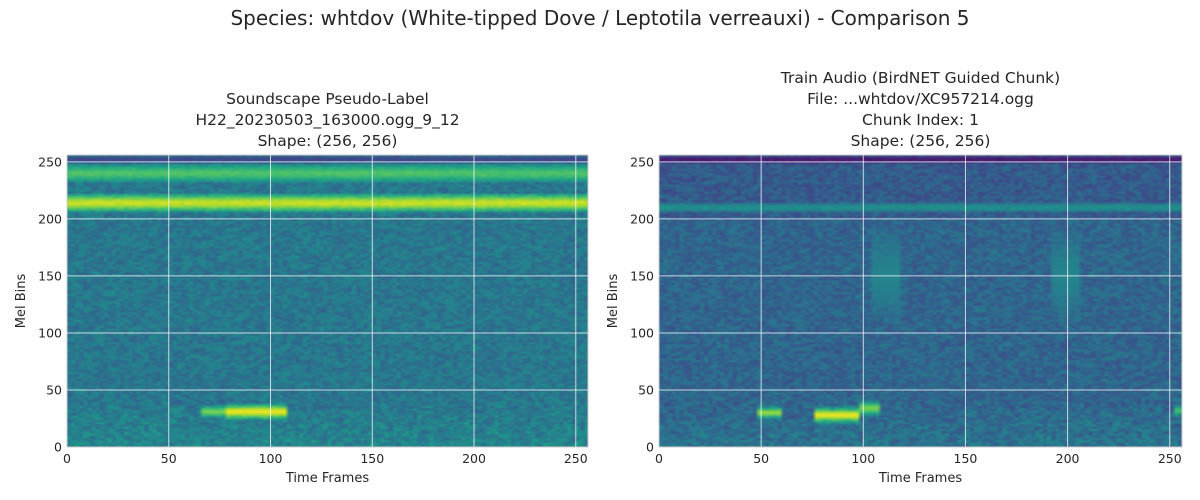 The height and width of the screenshot is (500, 1200). Describe the element at coordinates (920, 120) in the screenshot. I see `panel-title-line: Chunk Index: 1` at that location.